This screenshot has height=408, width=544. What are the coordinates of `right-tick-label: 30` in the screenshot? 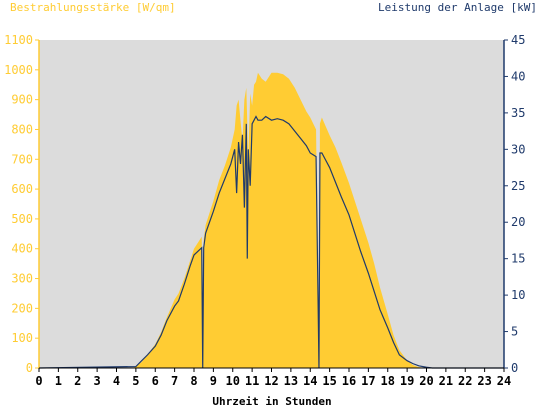 It's located at (518, 149).